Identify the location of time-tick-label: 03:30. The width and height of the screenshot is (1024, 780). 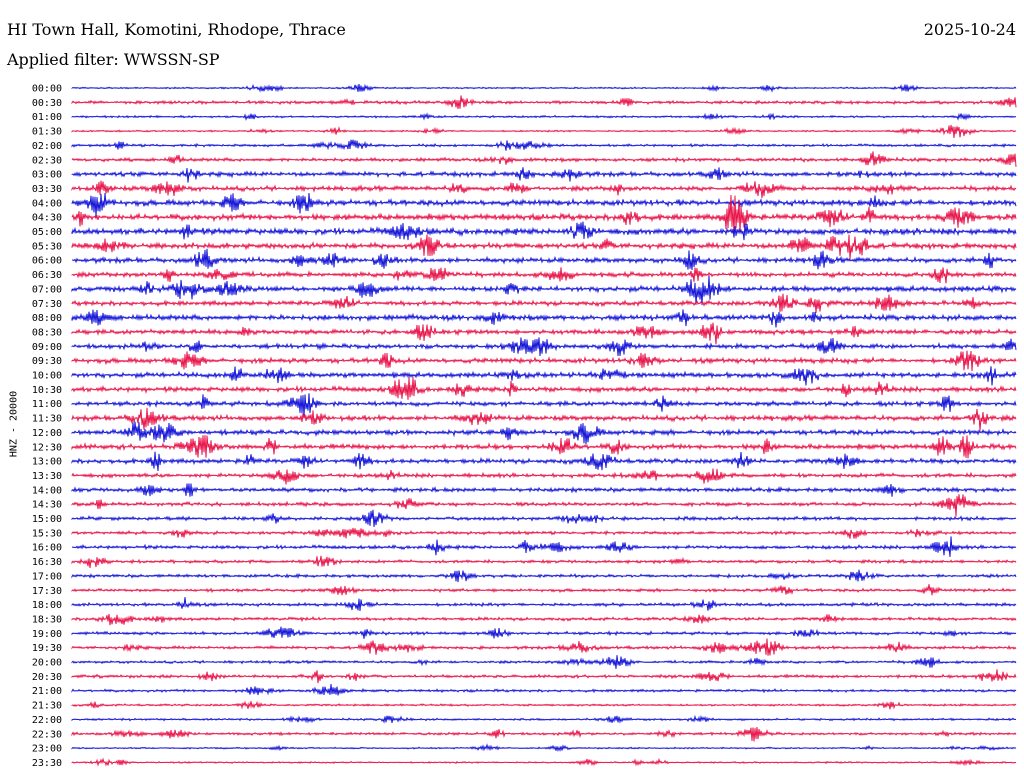
(47, 189).